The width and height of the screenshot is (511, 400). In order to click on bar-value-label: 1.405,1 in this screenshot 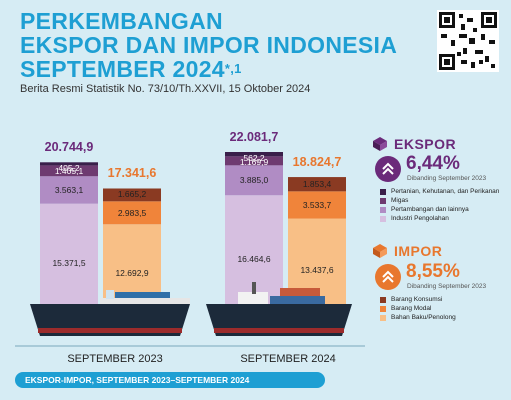, I will do `click(69, 171)`.